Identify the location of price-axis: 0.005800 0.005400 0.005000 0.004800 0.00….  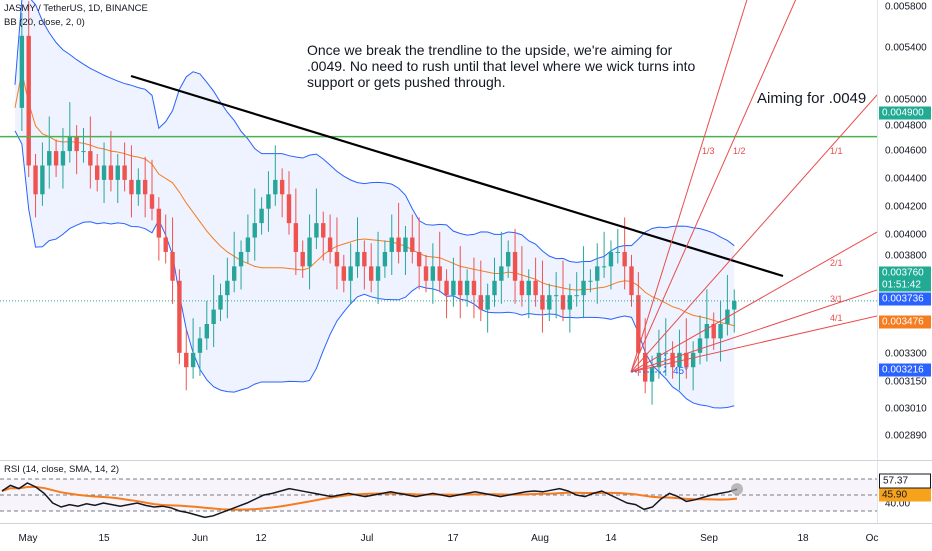
(904, 230).